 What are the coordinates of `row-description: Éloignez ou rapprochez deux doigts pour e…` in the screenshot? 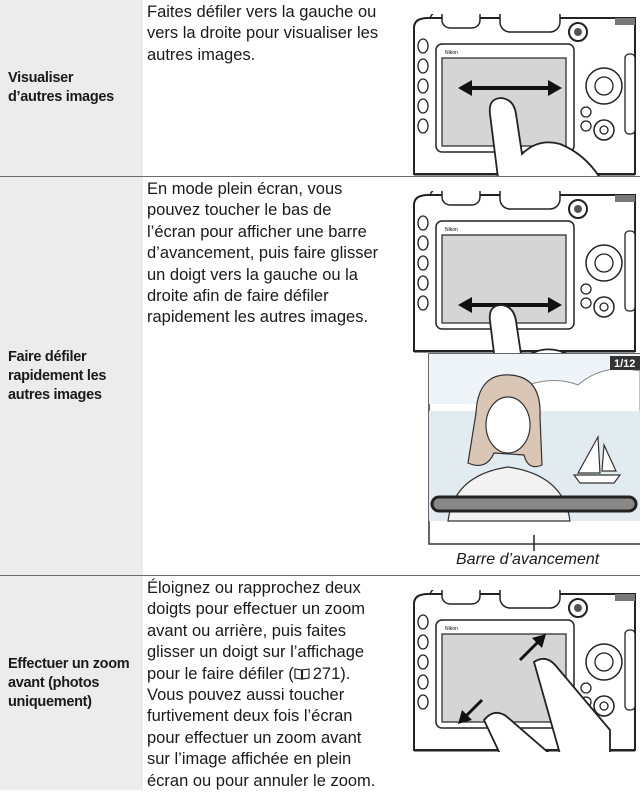 It's located at (279, 685).